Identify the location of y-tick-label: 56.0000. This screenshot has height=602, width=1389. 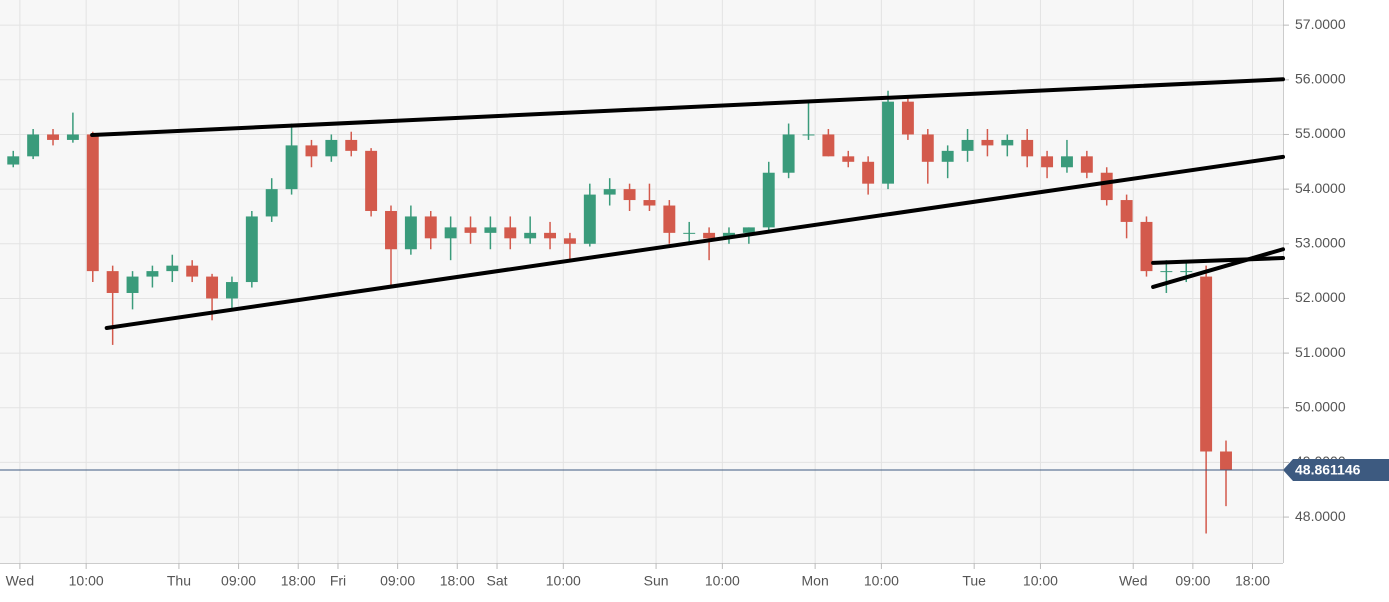
(1320, 79).